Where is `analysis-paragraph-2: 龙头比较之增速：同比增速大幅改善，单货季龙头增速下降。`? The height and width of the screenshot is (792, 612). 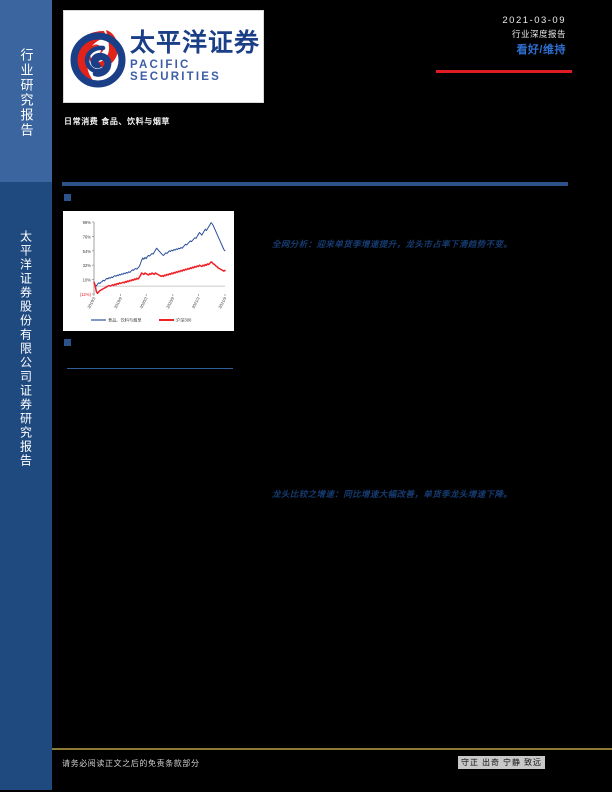 analysis-paragraph-2: 龙头比较之增速：同比增速大幅改善，单货季龙头增速下降。 is located at coordinates (392, 494).